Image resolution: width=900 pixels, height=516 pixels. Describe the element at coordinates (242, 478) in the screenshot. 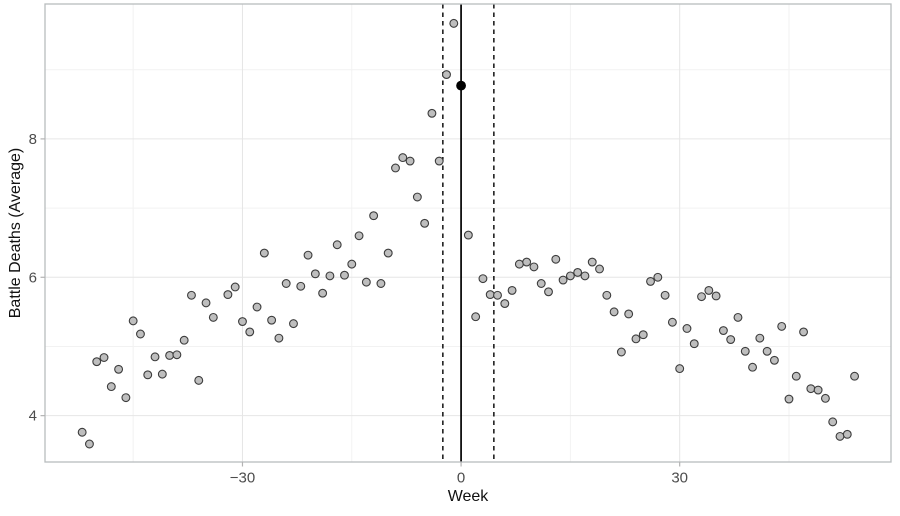

I see `x-tick-label: −30` at that location.